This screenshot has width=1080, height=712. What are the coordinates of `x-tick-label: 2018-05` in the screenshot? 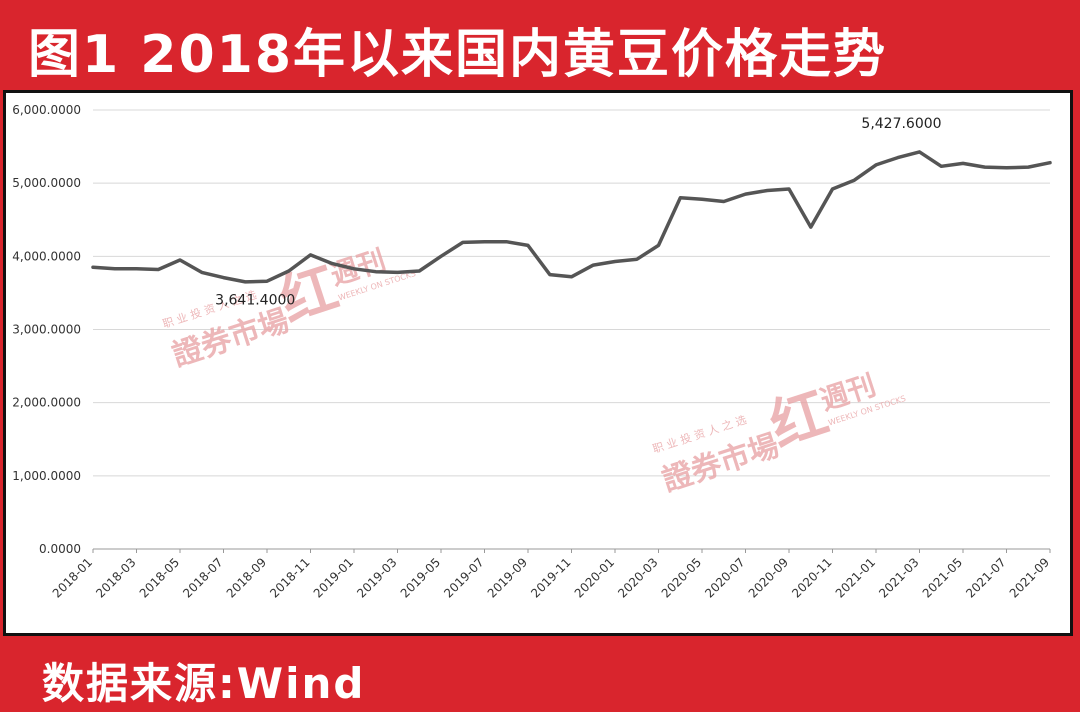 It's located at (159, 577).